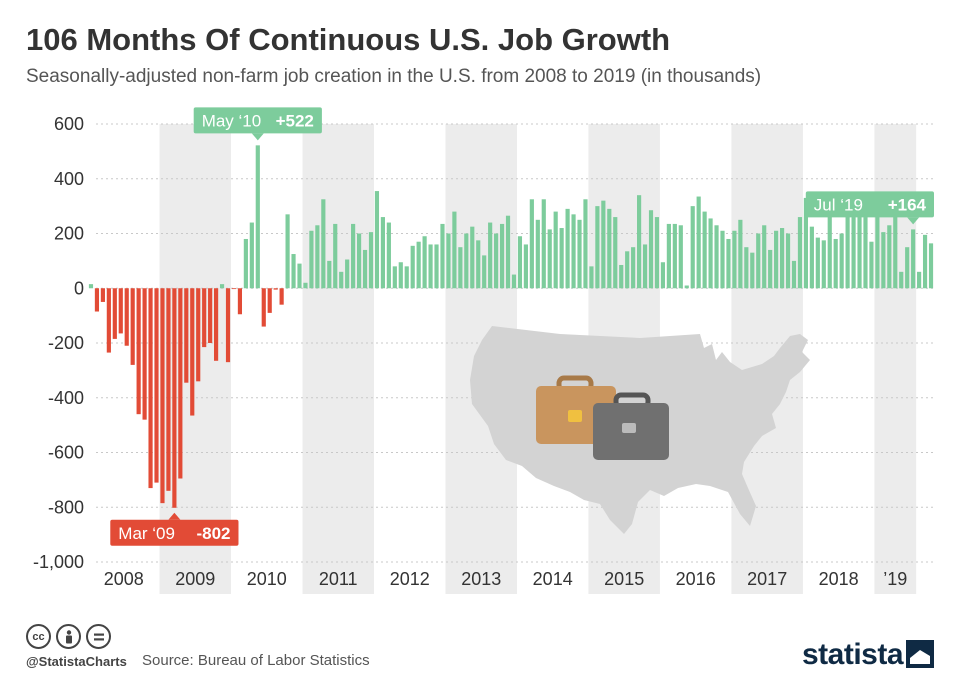  What do you see at coordinates (69, 234) in the screenshot?
I see `y-tick-label: 200` at bounding box center [69, 234].